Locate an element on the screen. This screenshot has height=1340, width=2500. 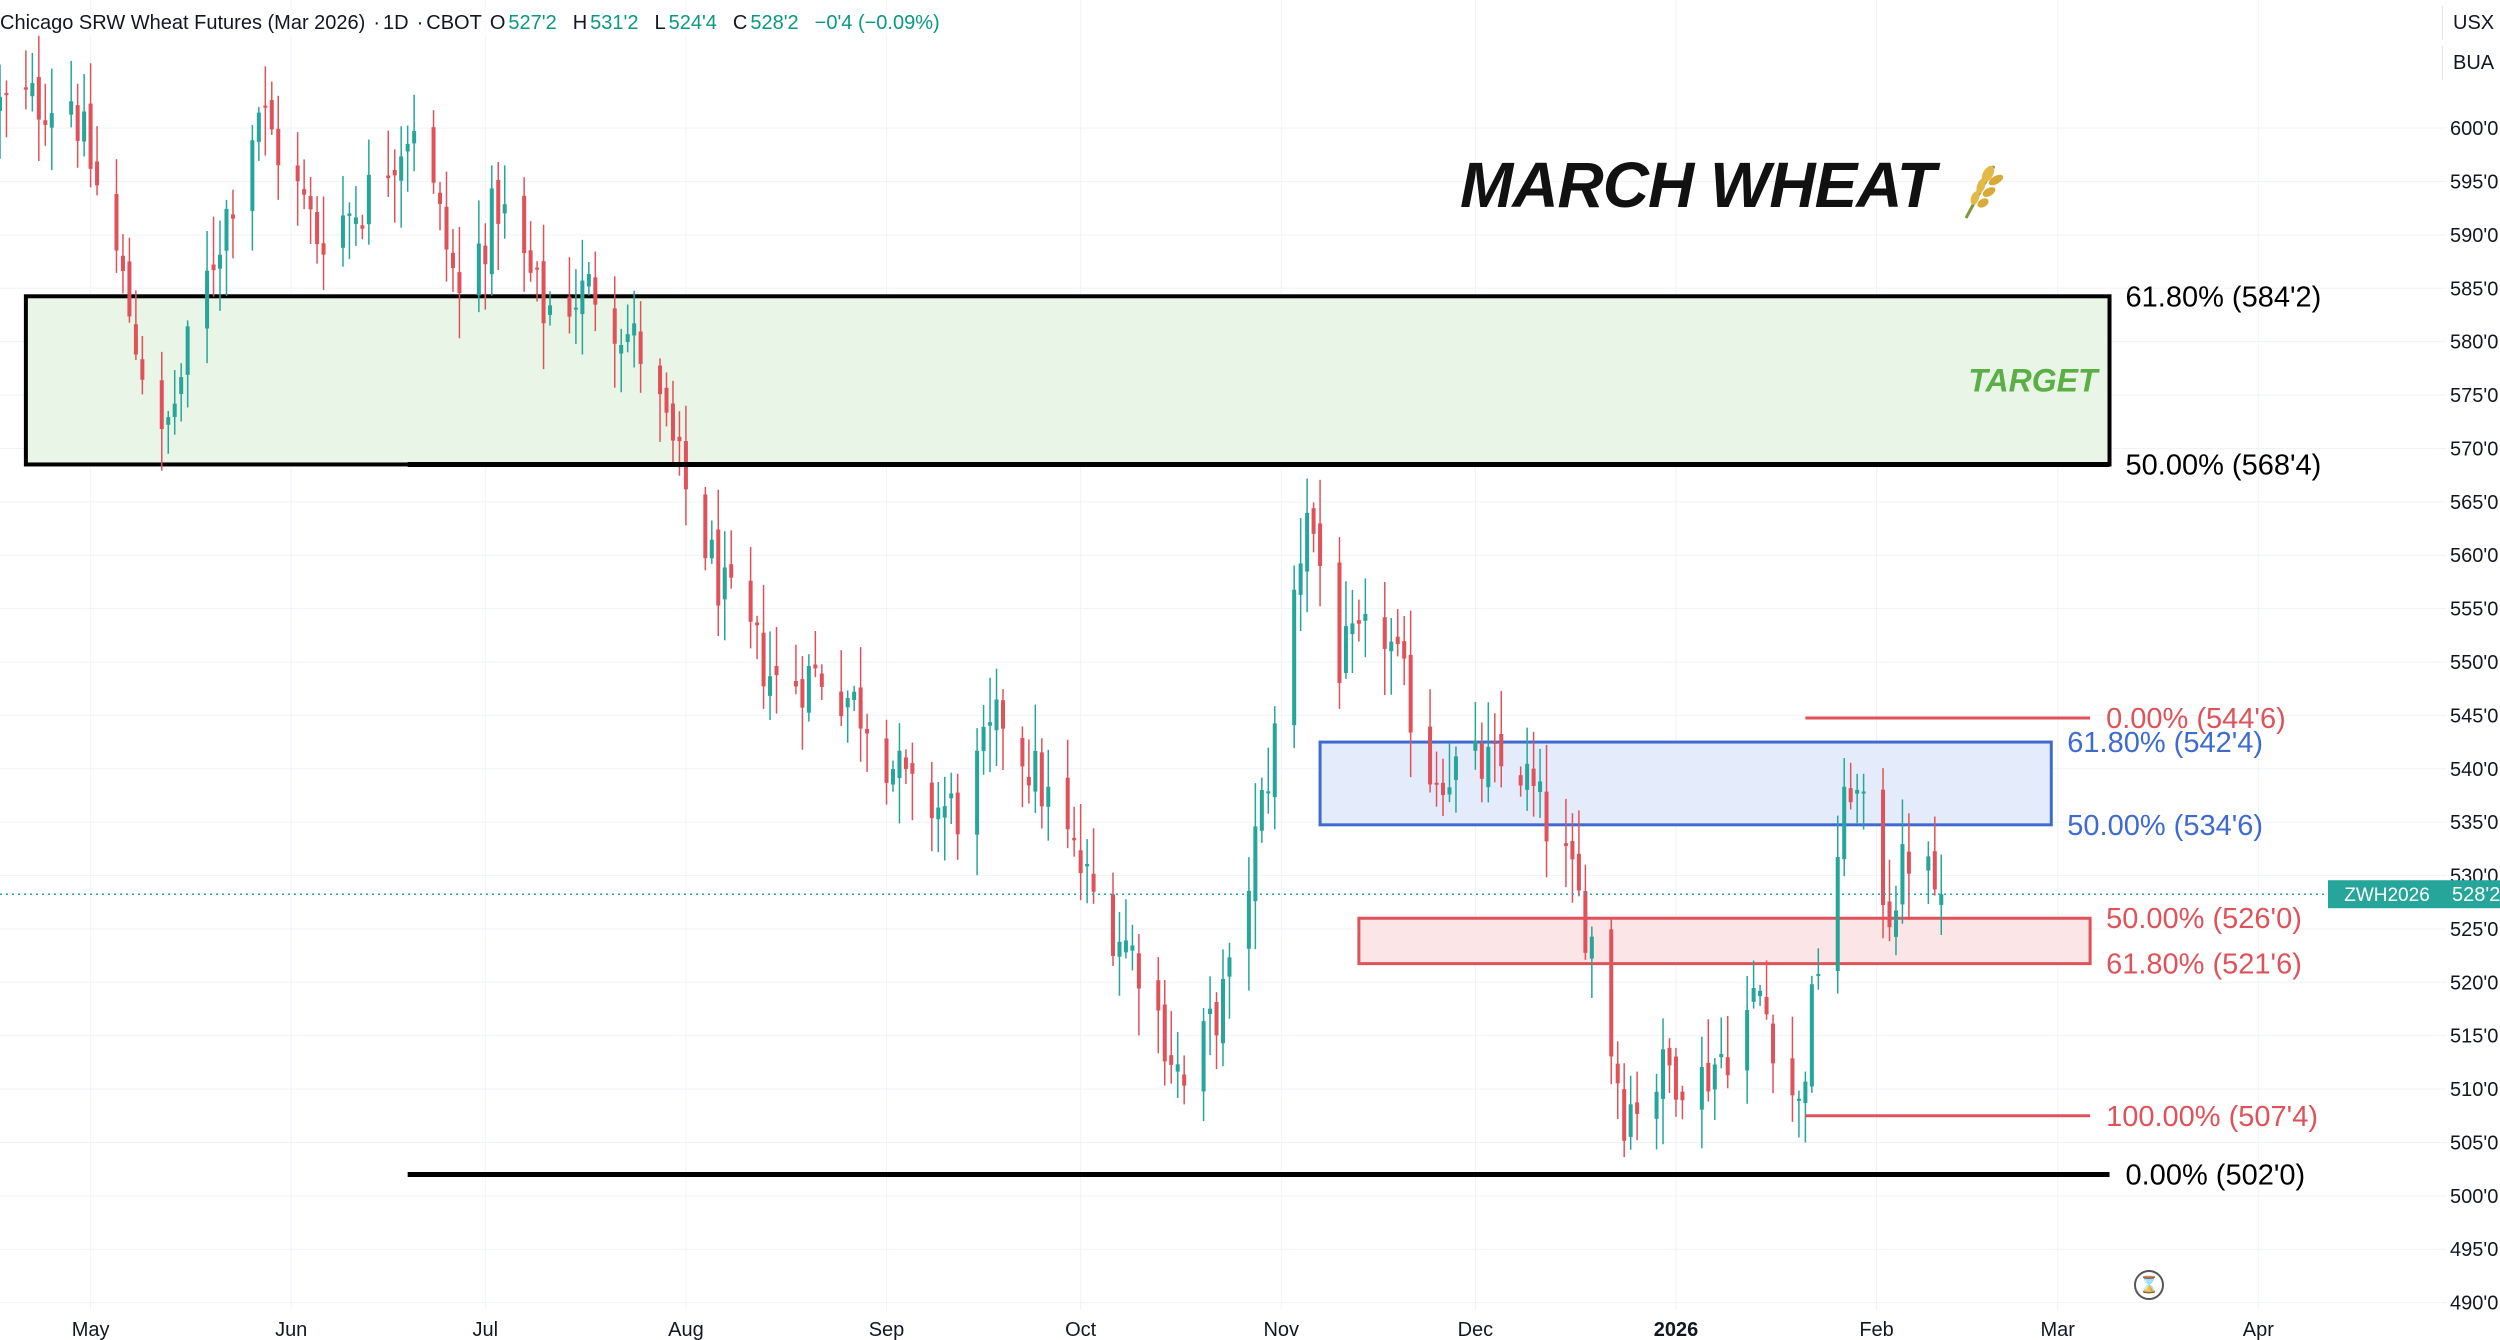
x-tick-label: Feb is located at coordinates (1876, 1329).